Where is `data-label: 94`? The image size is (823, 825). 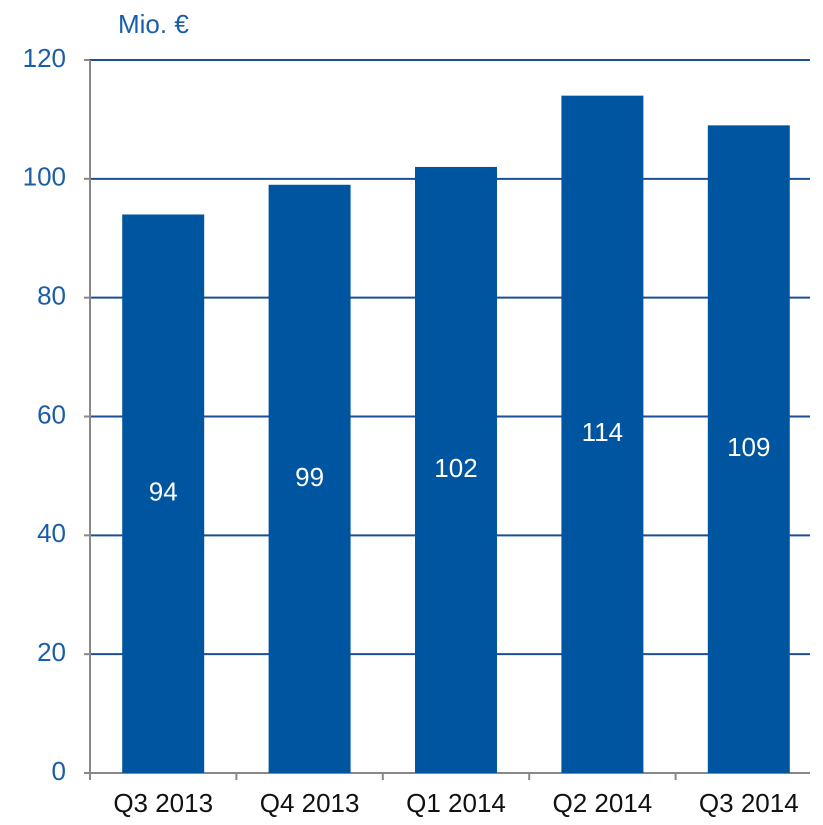
data-label: 94 is located at coordinates (163, 492).